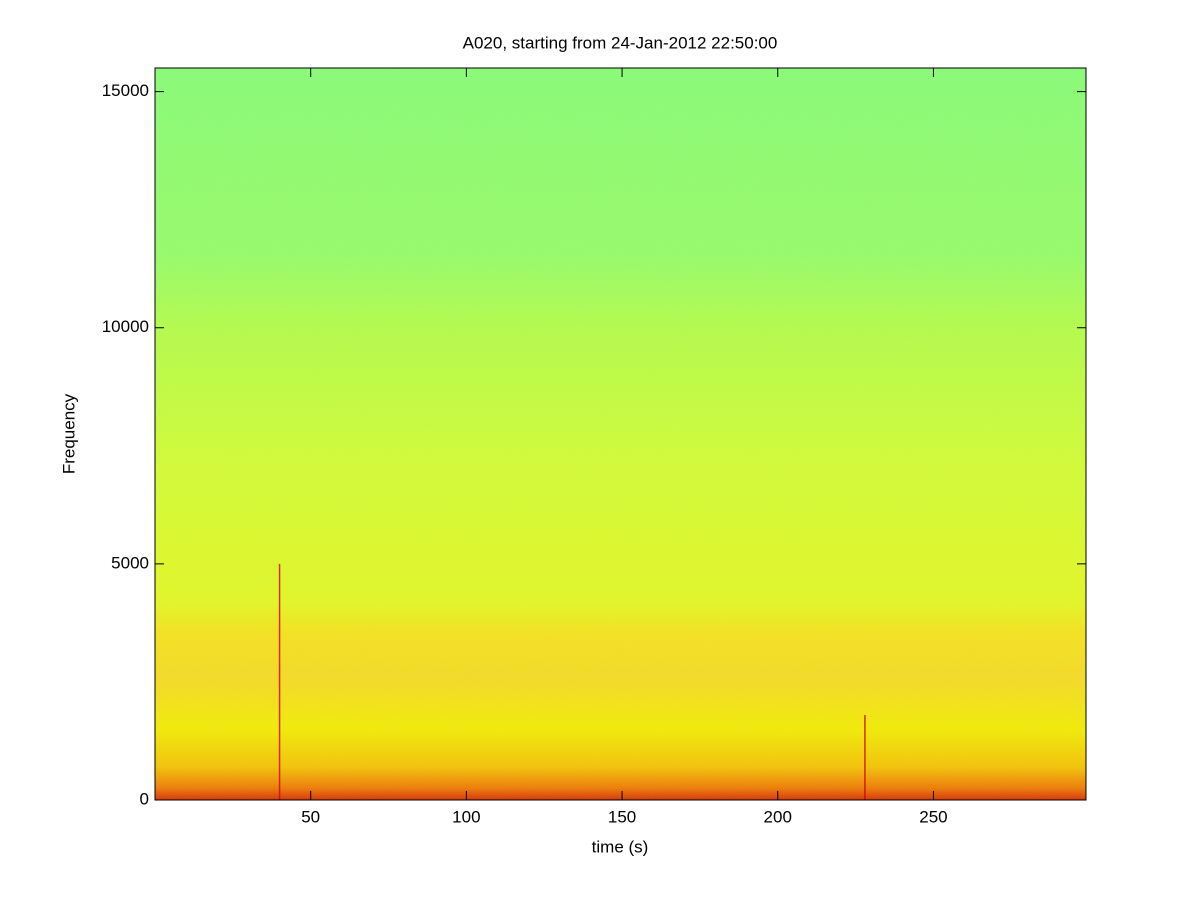  I want to click on x-axis-label: time (s), so click(620, 846).